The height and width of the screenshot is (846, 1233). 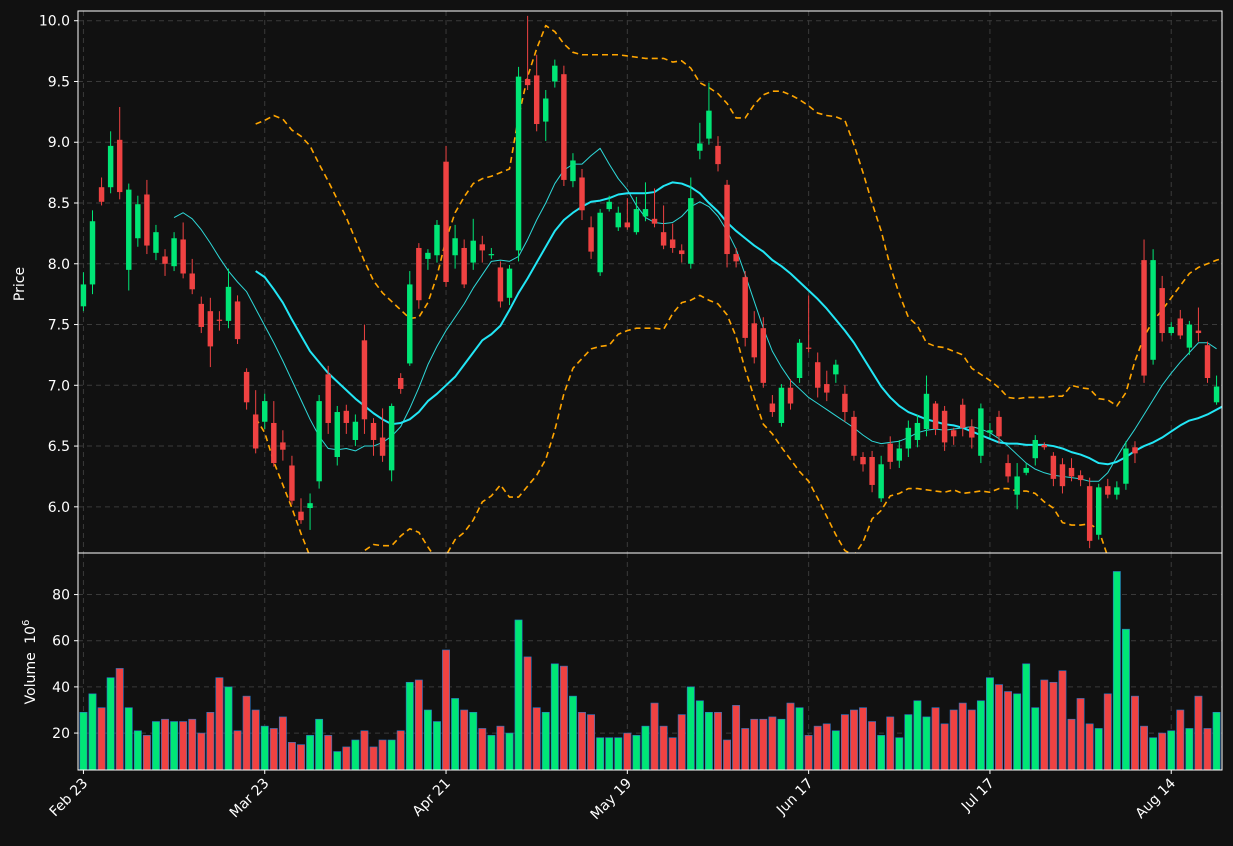 What do you see at coordinates (20, 284) in the screenshot?
I see `price-axis-label: Price` at bounding box center [20, 284].